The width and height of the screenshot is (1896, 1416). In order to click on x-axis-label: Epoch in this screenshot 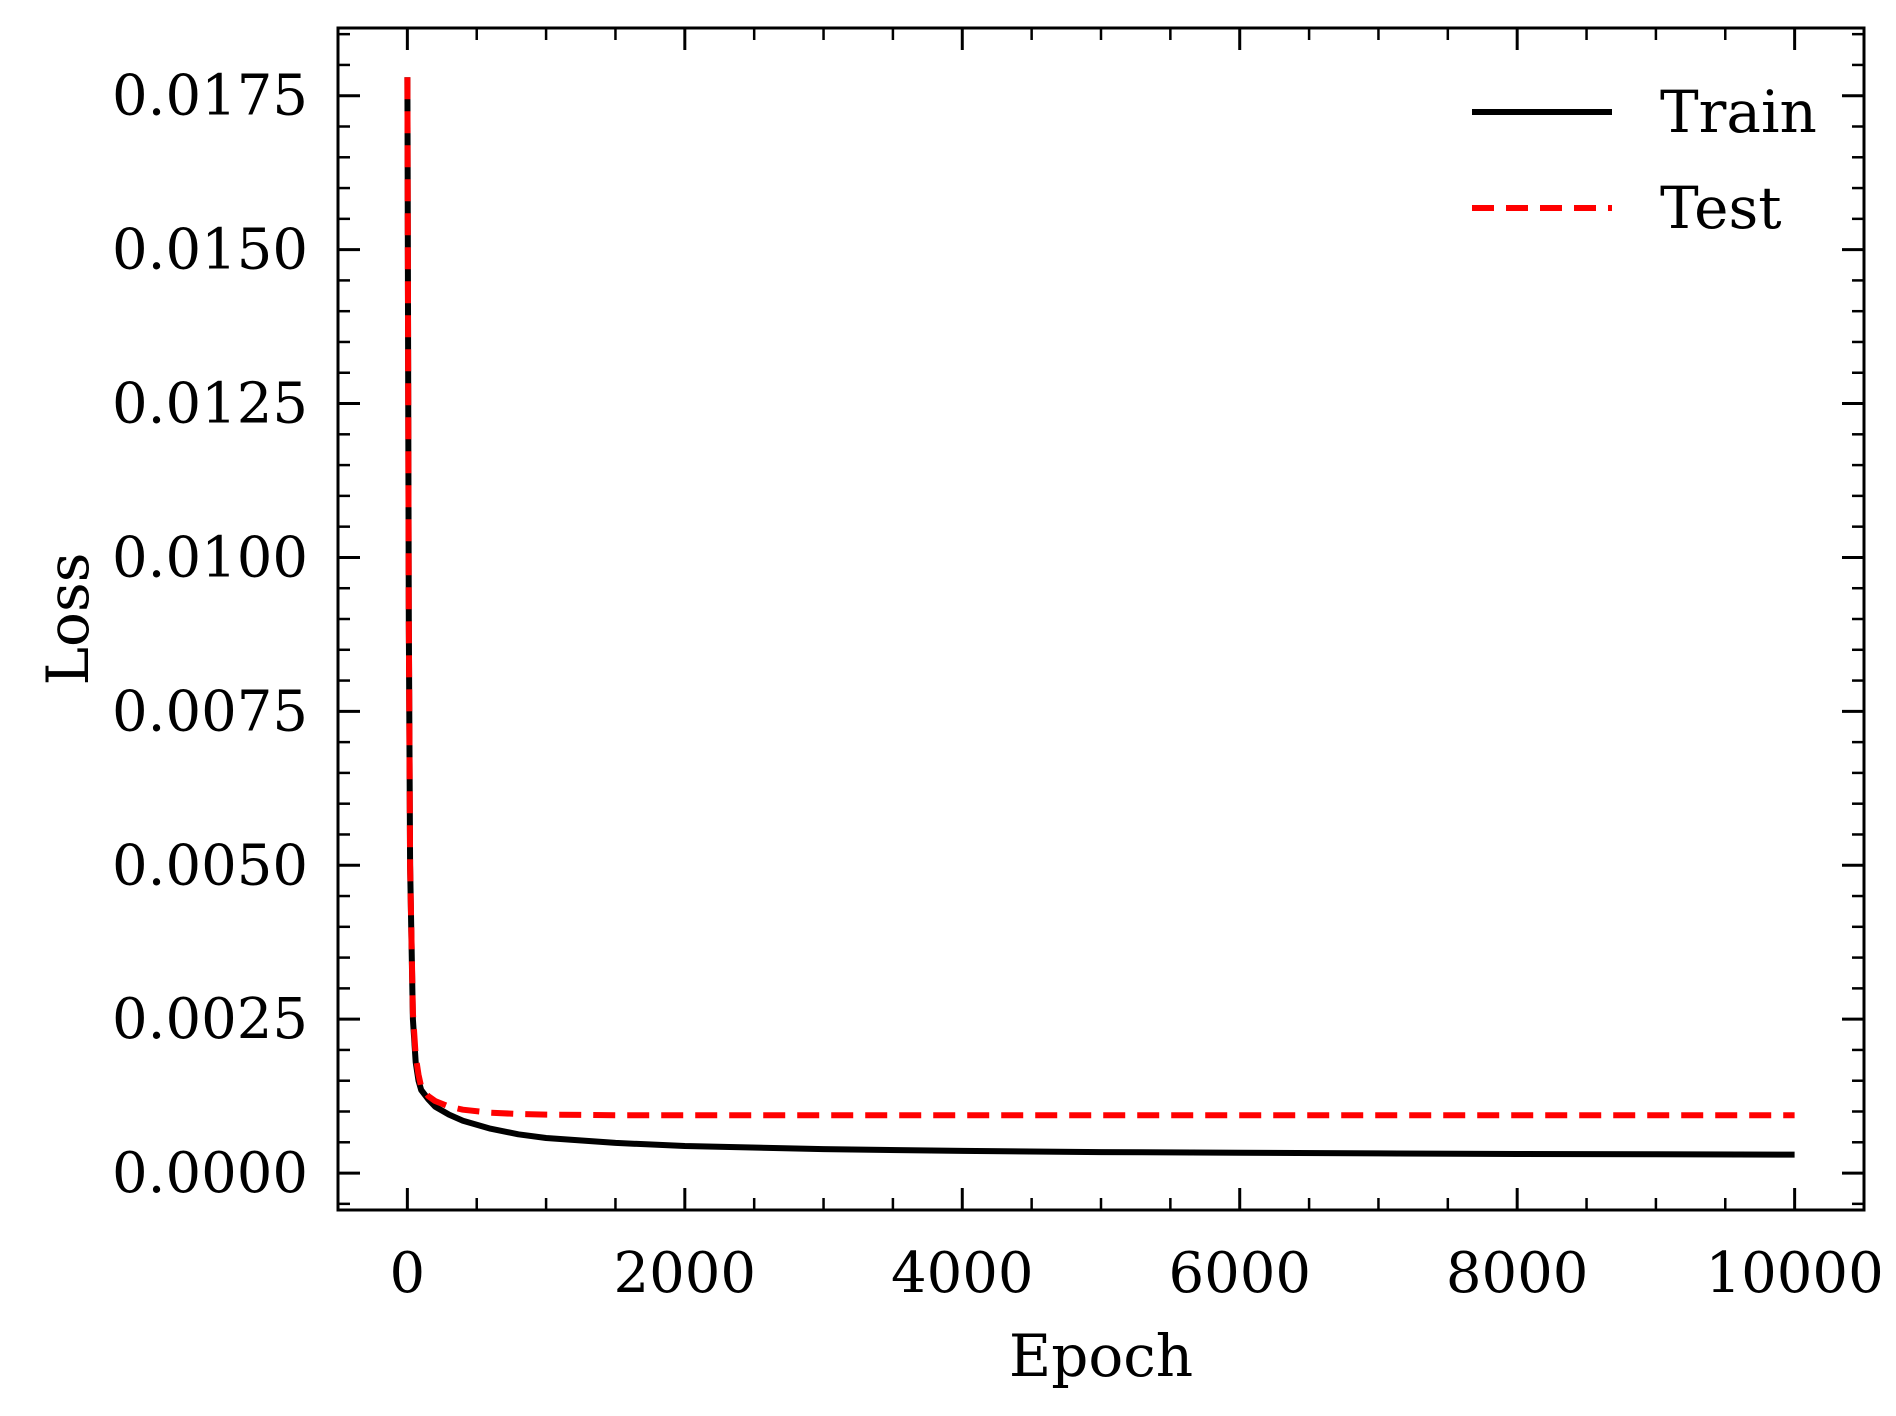, I will do `click(1101, 1356)`.